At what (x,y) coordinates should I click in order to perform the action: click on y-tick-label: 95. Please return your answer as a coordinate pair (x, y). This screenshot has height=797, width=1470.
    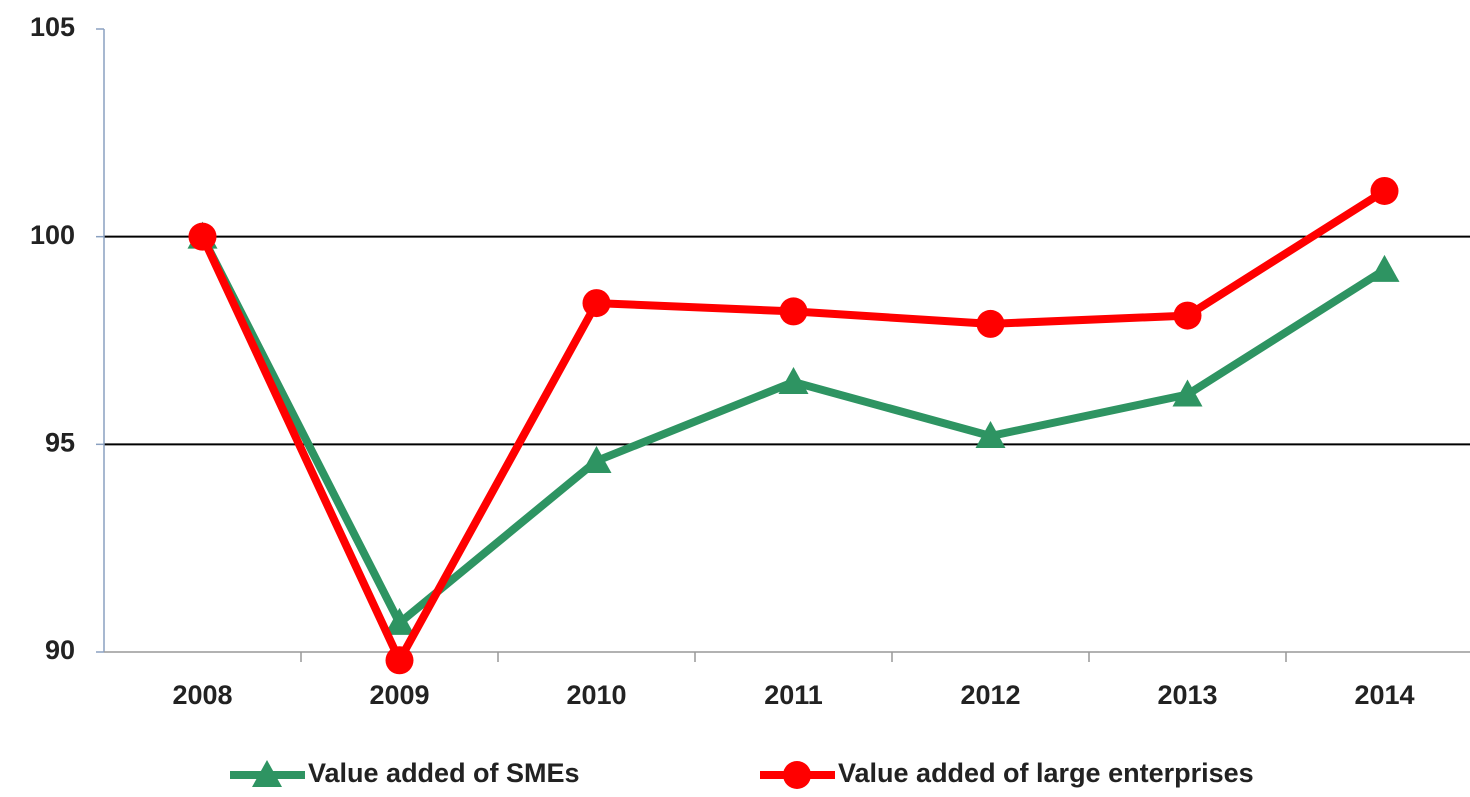
    Looking at the image, I should click on (60, 442).